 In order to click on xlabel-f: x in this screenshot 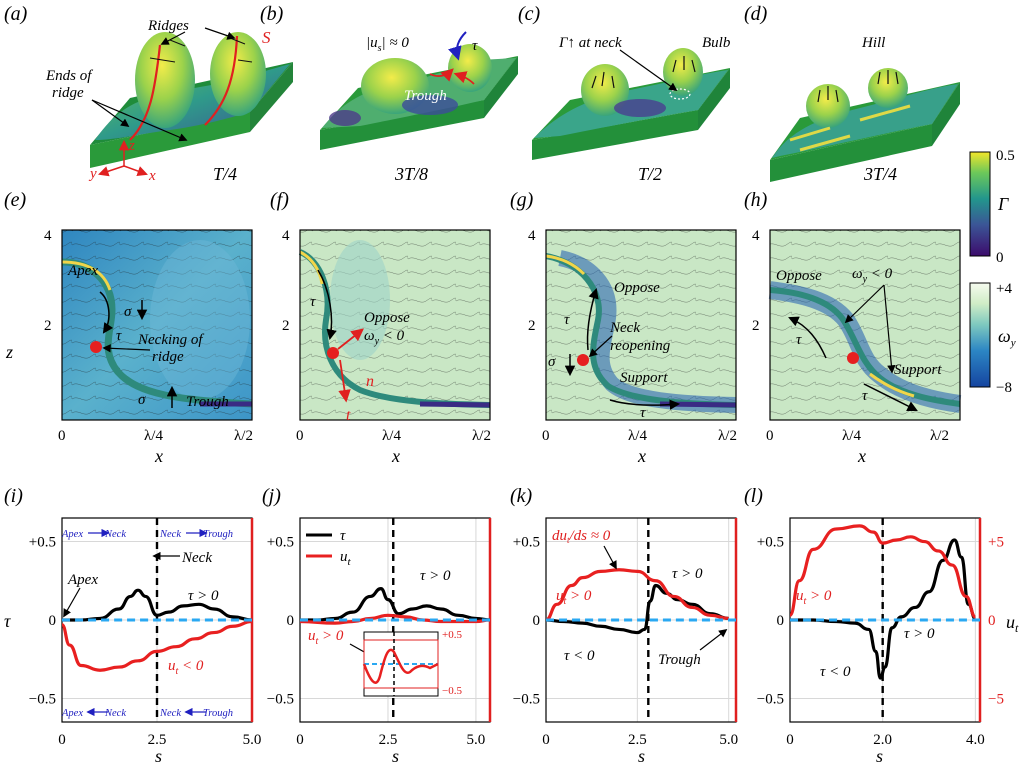, I will do `click(395, 456)`.